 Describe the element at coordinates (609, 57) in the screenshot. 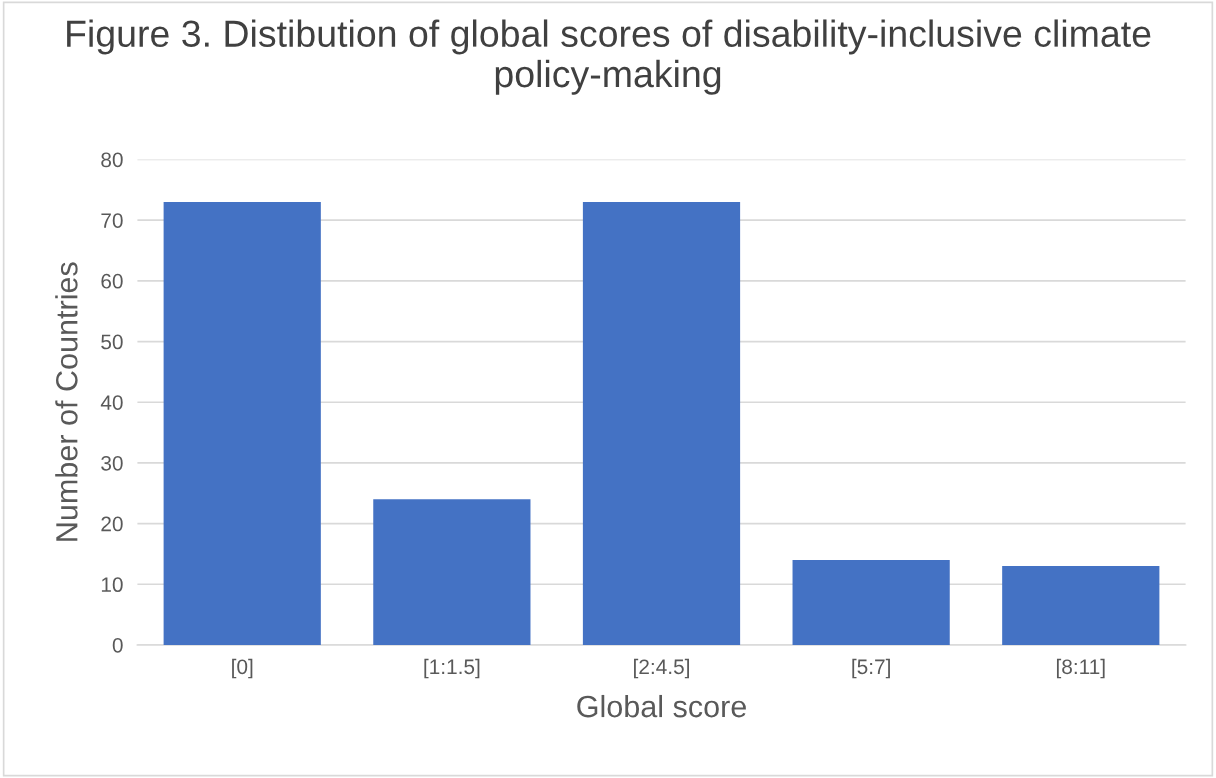

I see `chart-title: Figure 3. Distibution of global scores of disability-inclusive climate policy-making` at that location.